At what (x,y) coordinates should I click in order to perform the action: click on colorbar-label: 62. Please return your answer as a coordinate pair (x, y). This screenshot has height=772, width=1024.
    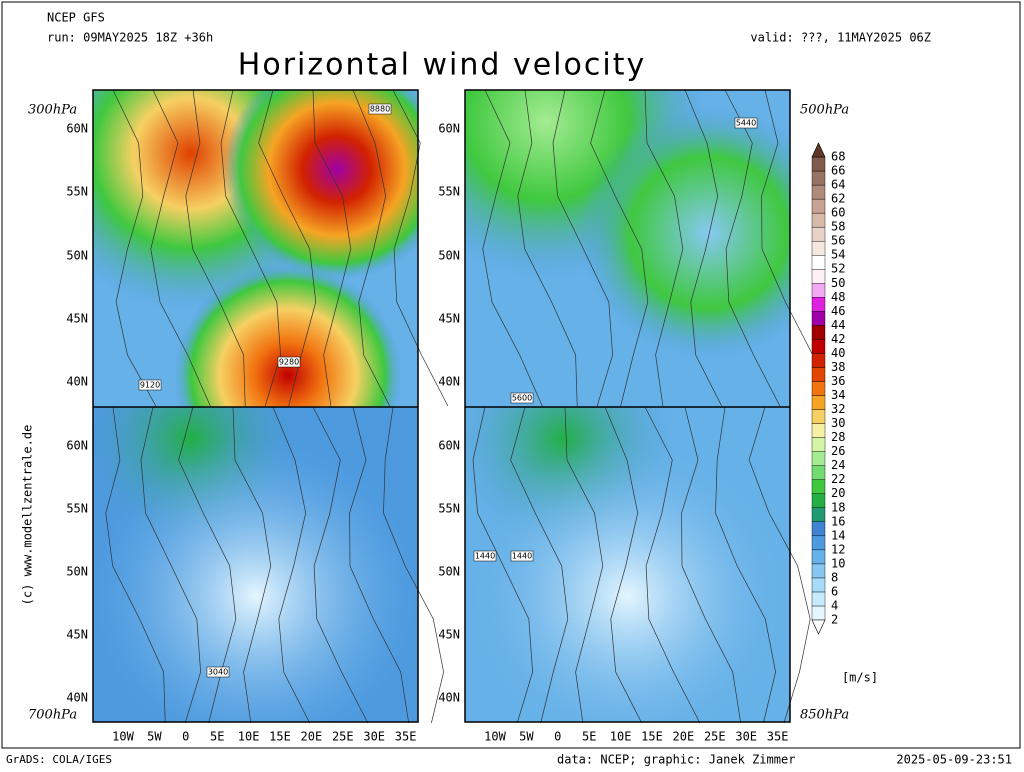
    Looking at the image, I should click on (838, 199).